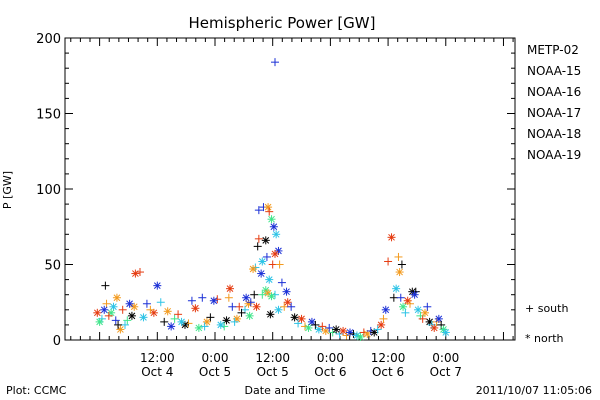 This screenshot has height=400, width=600. I want to click on x-tick-label: 12:00, so click(388, 358).